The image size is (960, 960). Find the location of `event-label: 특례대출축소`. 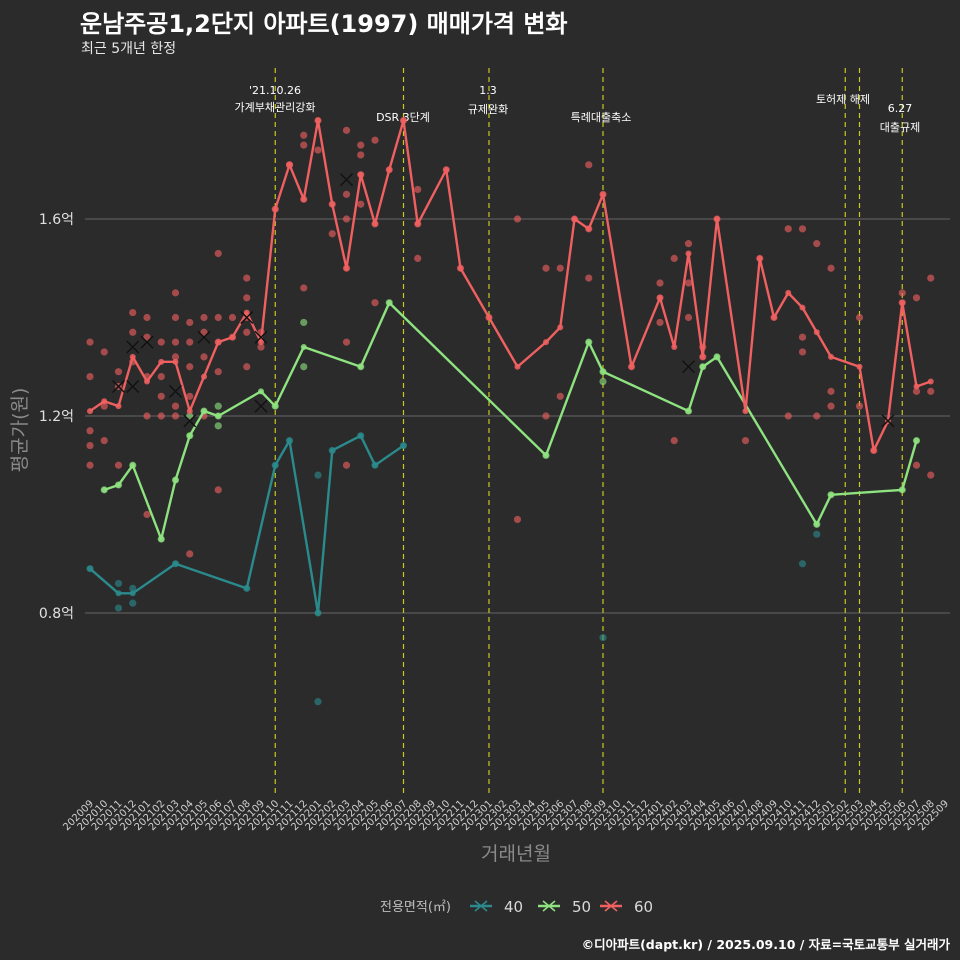

event-label: 특례대출축소 is located at coordinates (601, 117).